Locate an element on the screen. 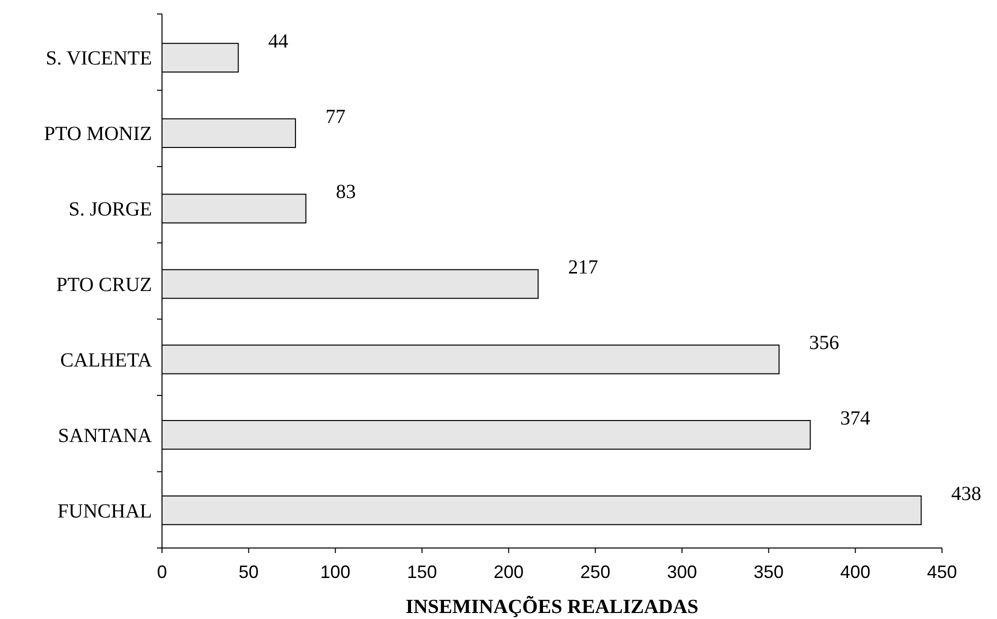 The height and width of the screenshot is (619, 997). y-tick-label: S. VICENTE is located at coordinates (99, 59).